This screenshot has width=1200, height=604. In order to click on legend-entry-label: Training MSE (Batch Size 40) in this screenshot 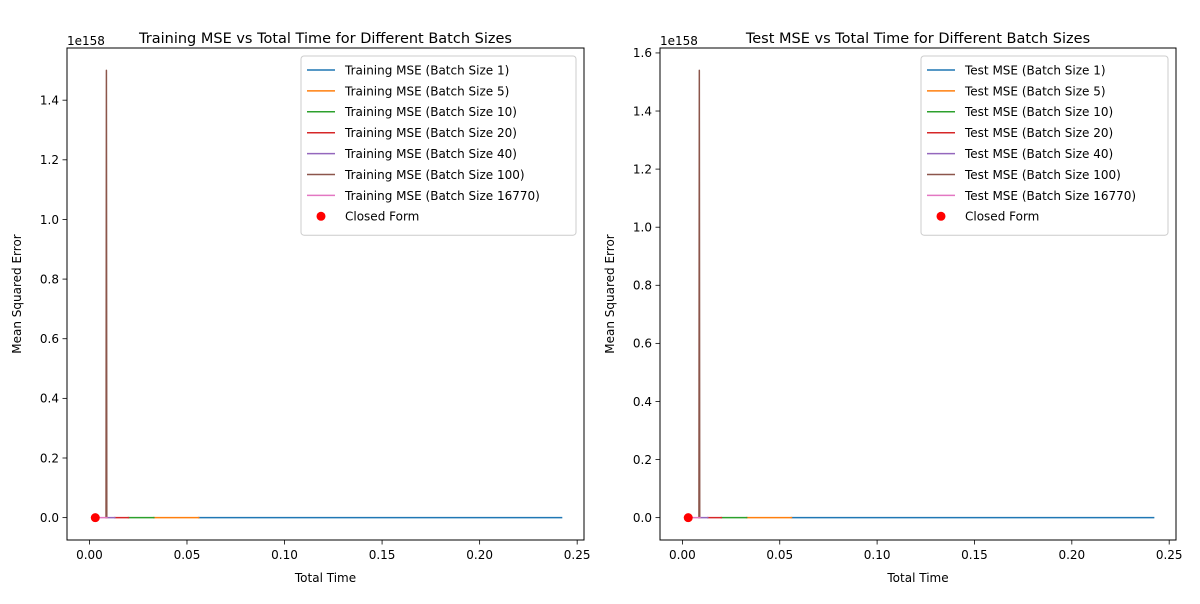, I will do `click(430, 154)`.